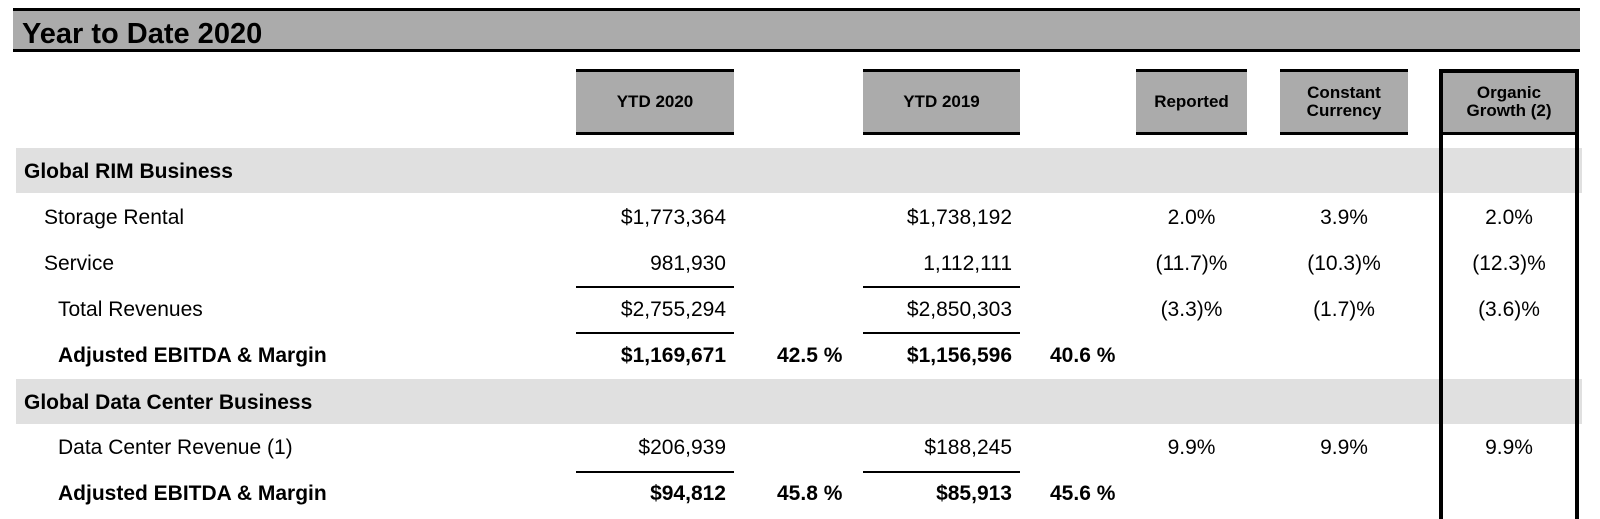 This screenshot has height=519, width=1600. What do you see at coordinates (1191, 447) in the screenshot?
I see `reported-value: 9.9%` at bounding box center [1191, 447].